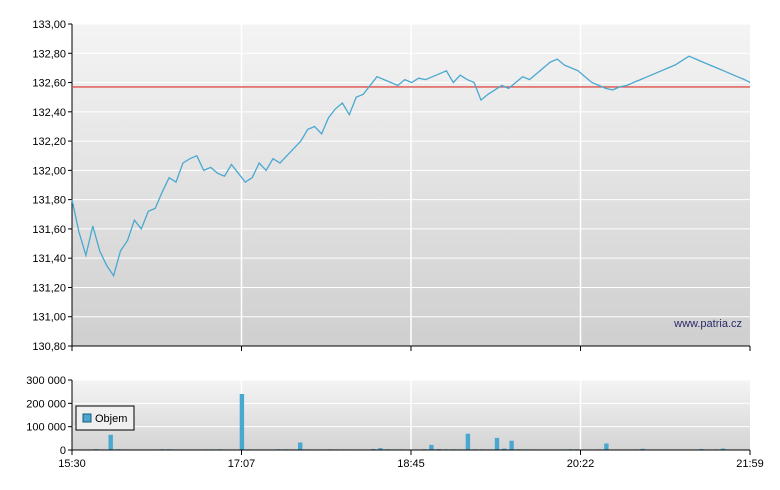  What do you see at coordinates (49, 201) in the screenshot?
I see `price-y-tick-label: 131,80` at bounding box center [49, 201].